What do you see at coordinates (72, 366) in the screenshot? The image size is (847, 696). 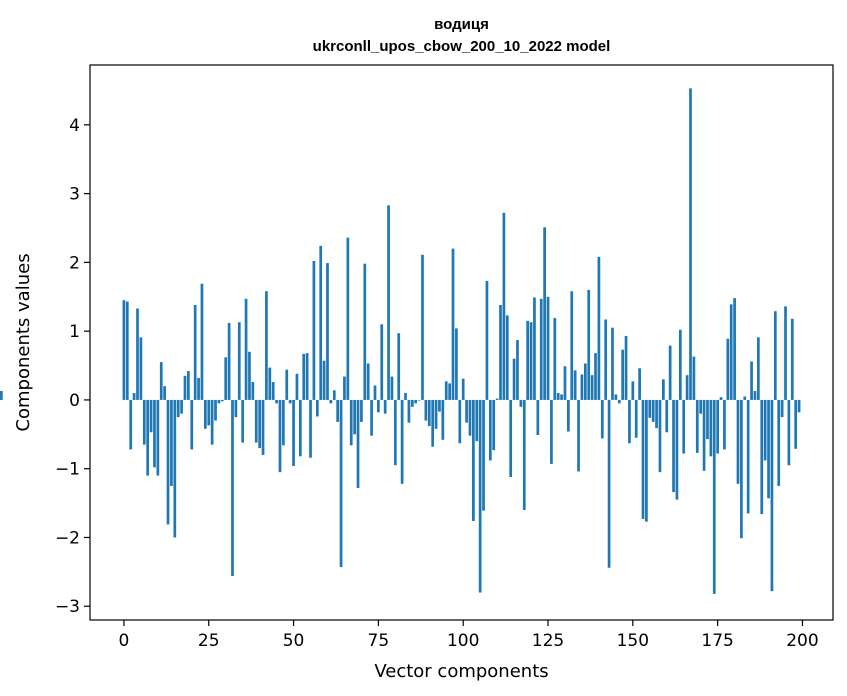 I see `y-axis-ticks: −3 −2 −1 0 1 2 3 4` at bounding box center [72, 366].